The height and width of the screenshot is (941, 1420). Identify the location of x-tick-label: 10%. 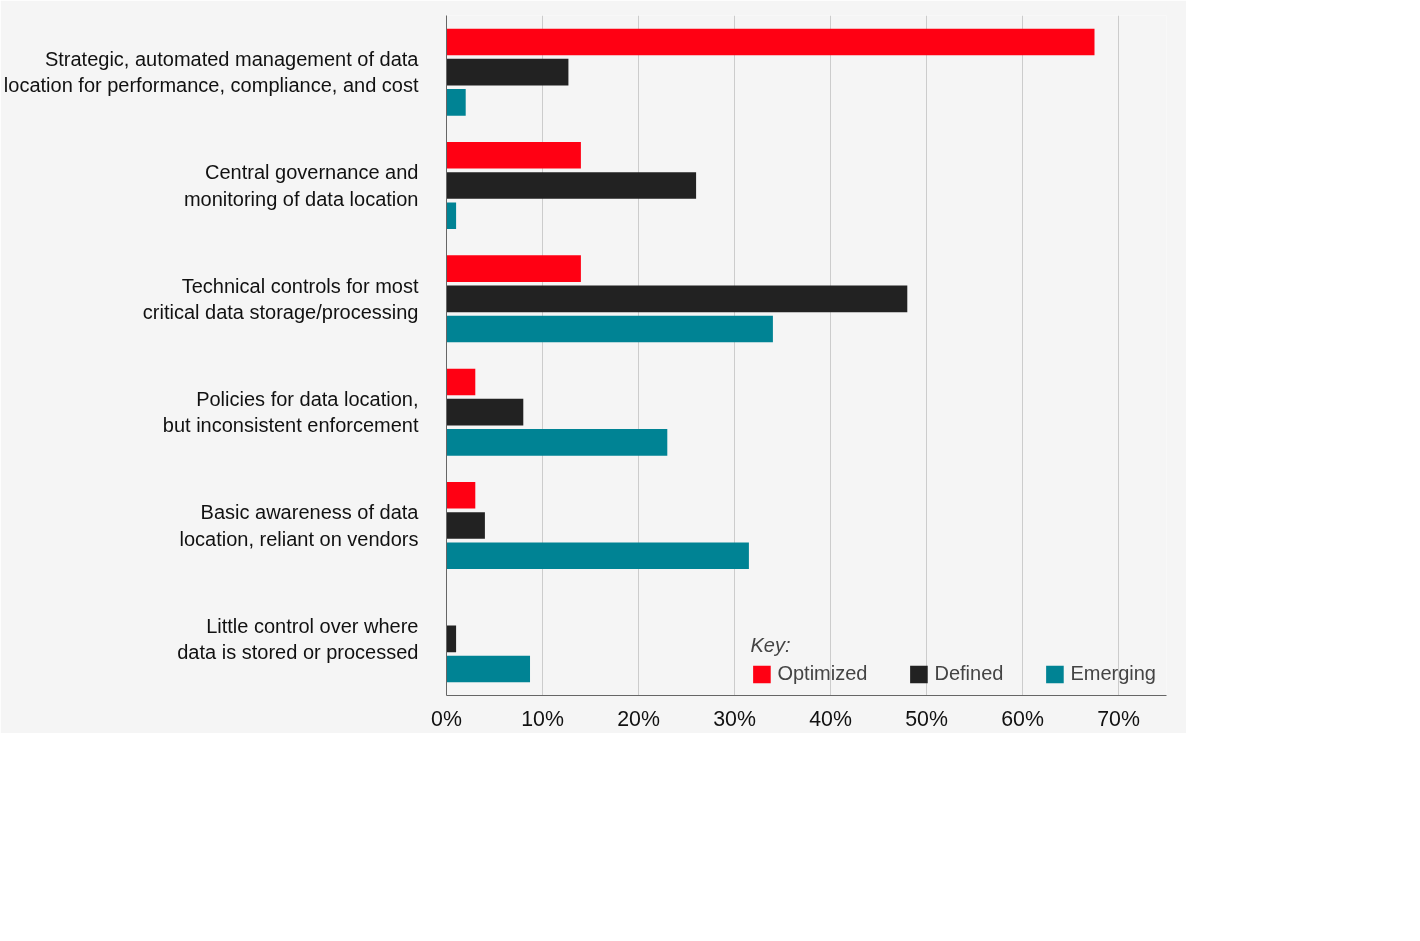
(542, 718).